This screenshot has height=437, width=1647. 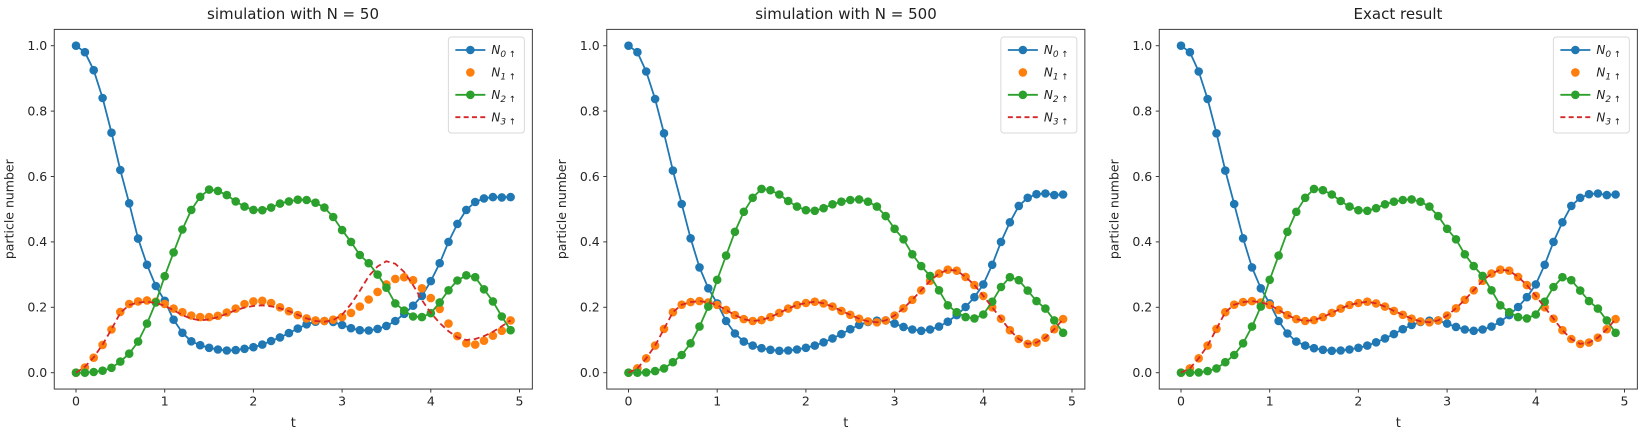 What do you see at coordinates (1398, 14) in the screenshot?
I see `chart-title-exact: Exact result` at bounding box center [1398, 14].